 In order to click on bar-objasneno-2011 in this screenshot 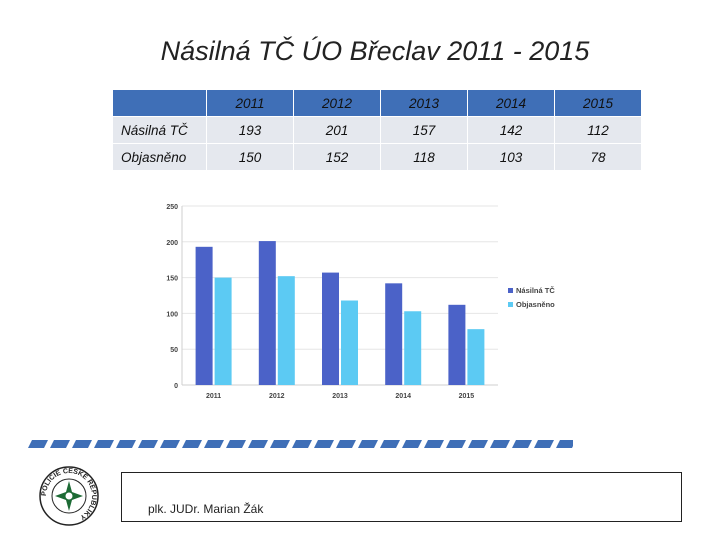, I will do `click(223, 331)`.